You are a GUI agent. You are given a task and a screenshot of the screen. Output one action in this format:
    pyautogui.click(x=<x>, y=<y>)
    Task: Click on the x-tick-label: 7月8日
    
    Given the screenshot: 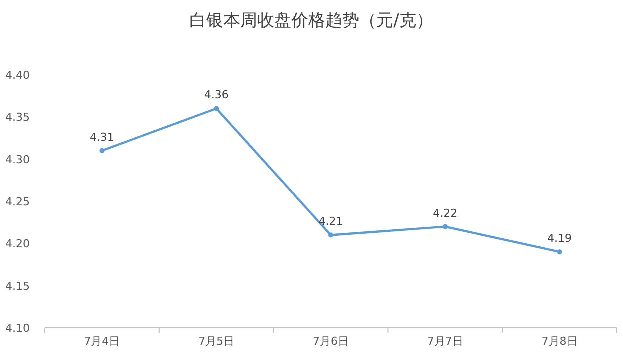 What is the action you would take?
    pyautogui.click(x=560, y=341)
    